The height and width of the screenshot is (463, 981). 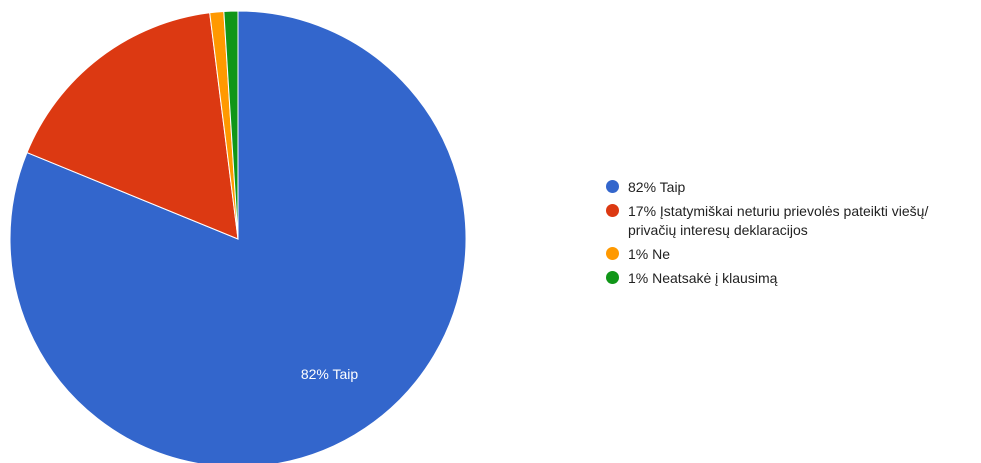 I want to click on legend-item-4: 1% Neatsakė į klausimą, so click(x=791, y=278).